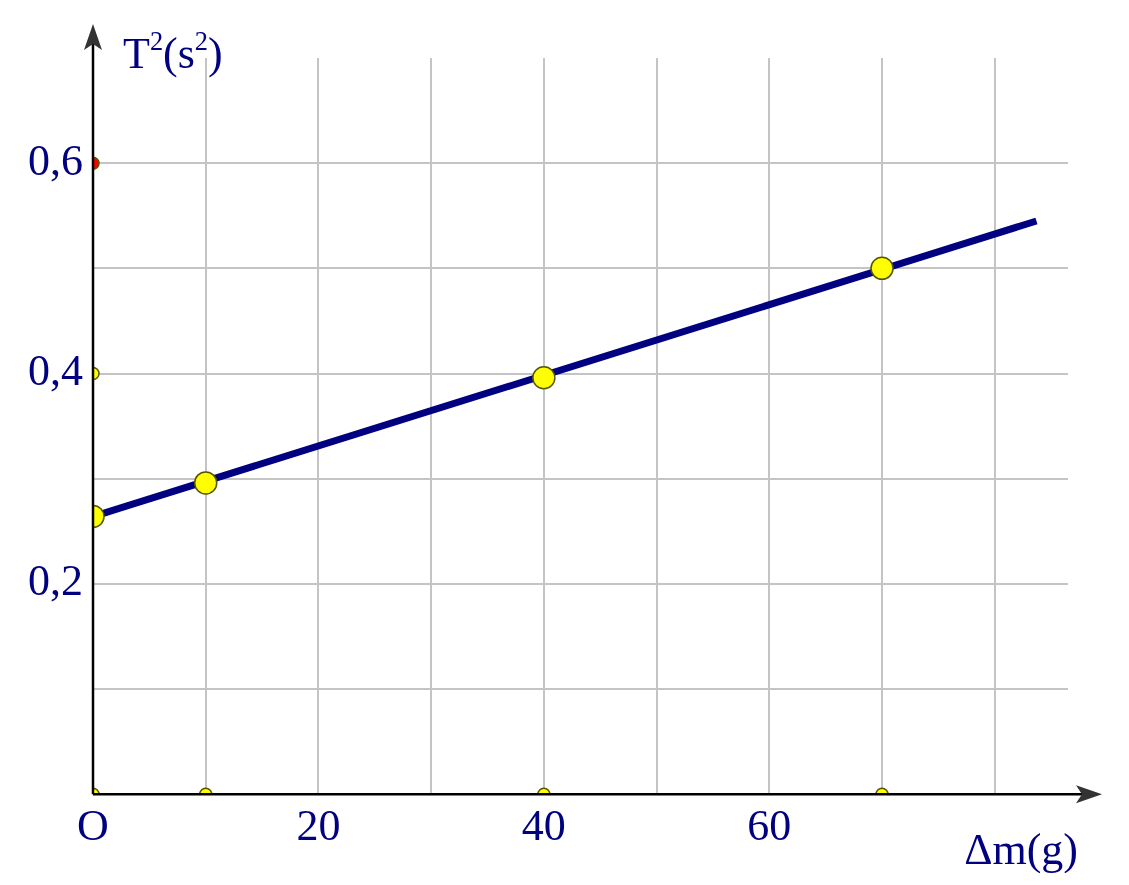 This screenshot has height=885, width=1129. Describe the element at coordinates (318, 826) in the screenshot. I see `x-tick-label: 20` at that location.